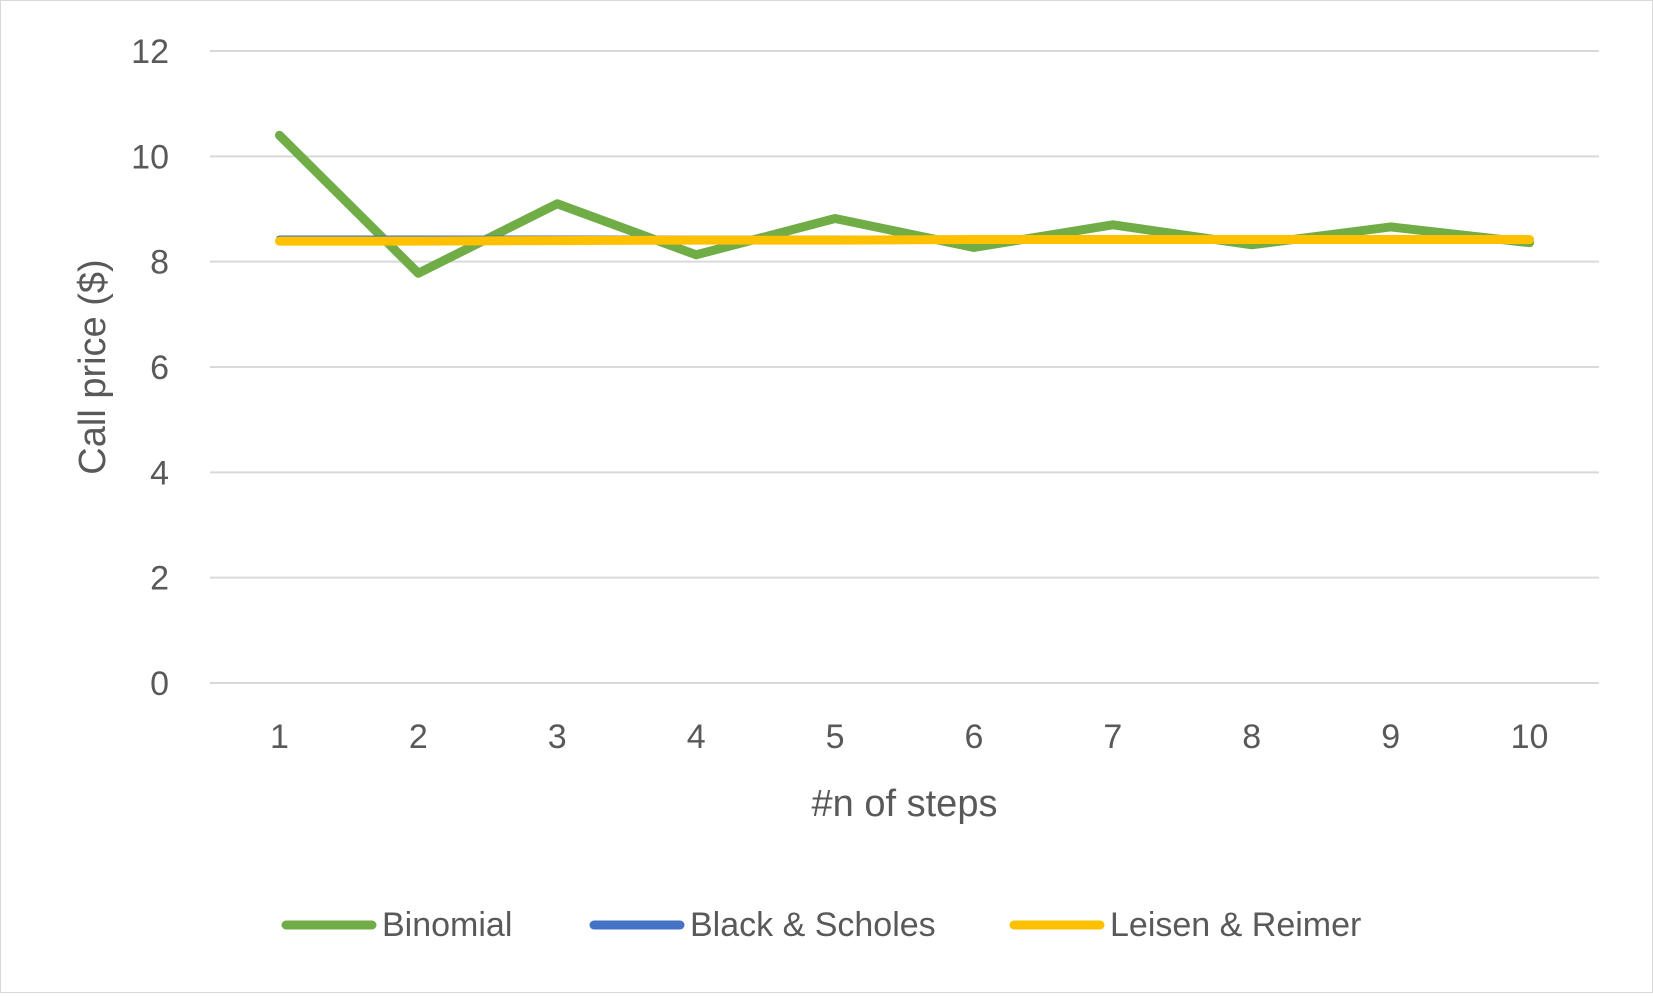 This screenshot has width=1653, height=997. I want to click on y-tick-label: 0, so click(159, 684).